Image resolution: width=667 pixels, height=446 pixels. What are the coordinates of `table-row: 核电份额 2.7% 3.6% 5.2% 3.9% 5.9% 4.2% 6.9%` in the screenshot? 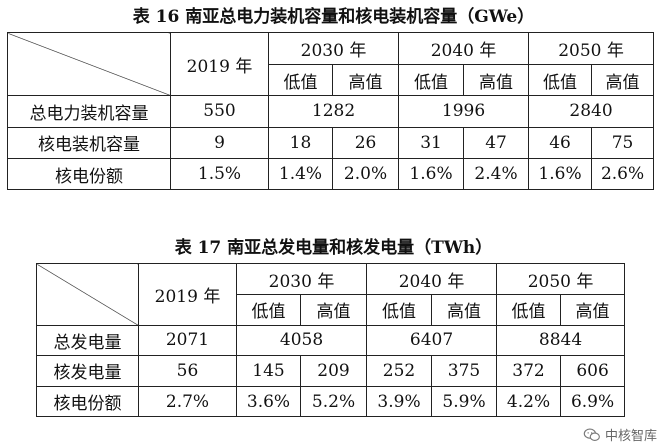 It's located at (331, 401).